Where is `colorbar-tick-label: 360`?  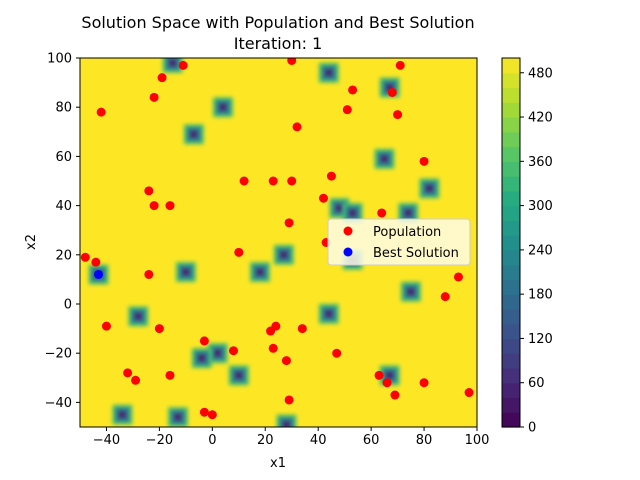 colorbar-tick-label: 360 is located at coordinates (540, 162).